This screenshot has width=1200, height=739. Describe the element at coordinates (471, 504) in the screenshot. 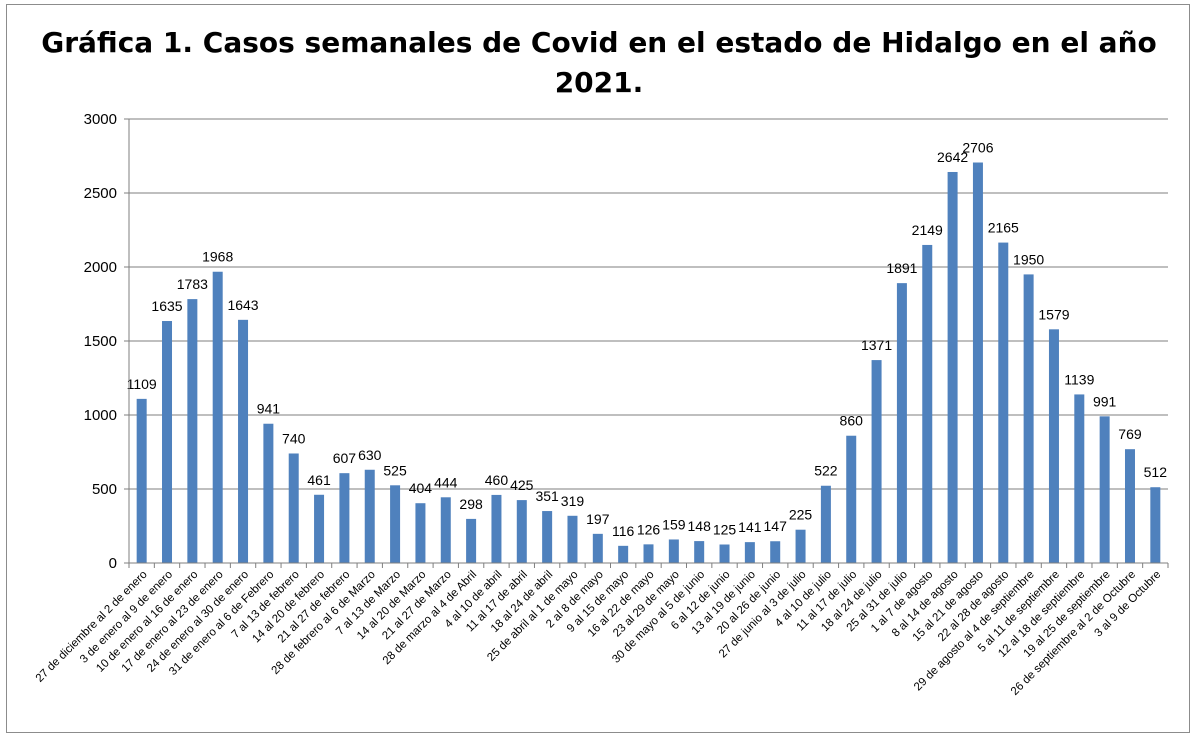

I see `data-label: 298` at that location.